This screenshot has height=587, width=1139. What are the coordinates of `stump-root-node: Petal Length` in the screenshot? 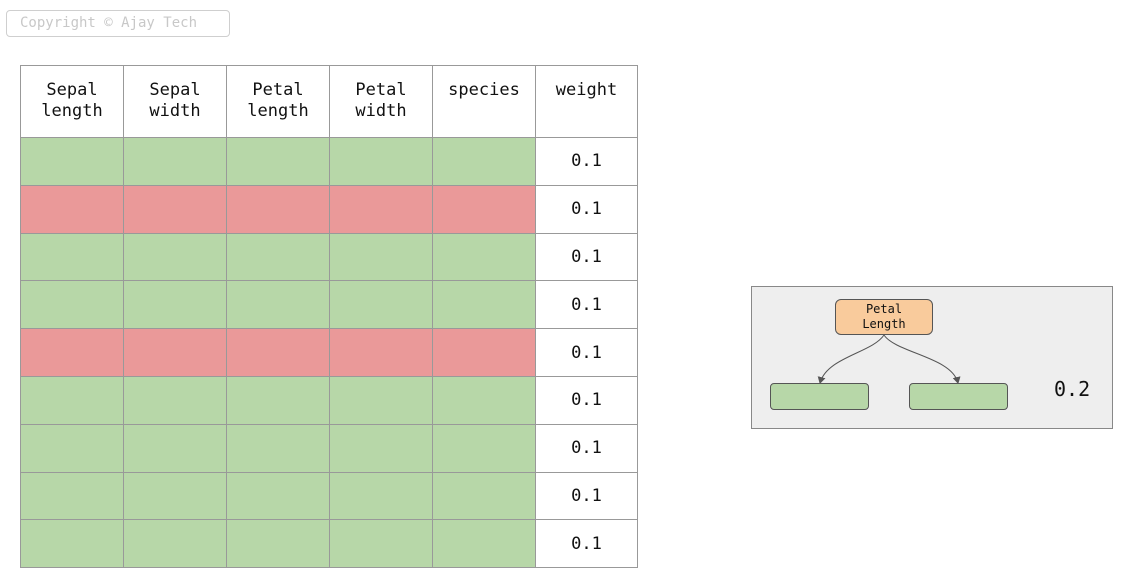 It's located at (884, 317).